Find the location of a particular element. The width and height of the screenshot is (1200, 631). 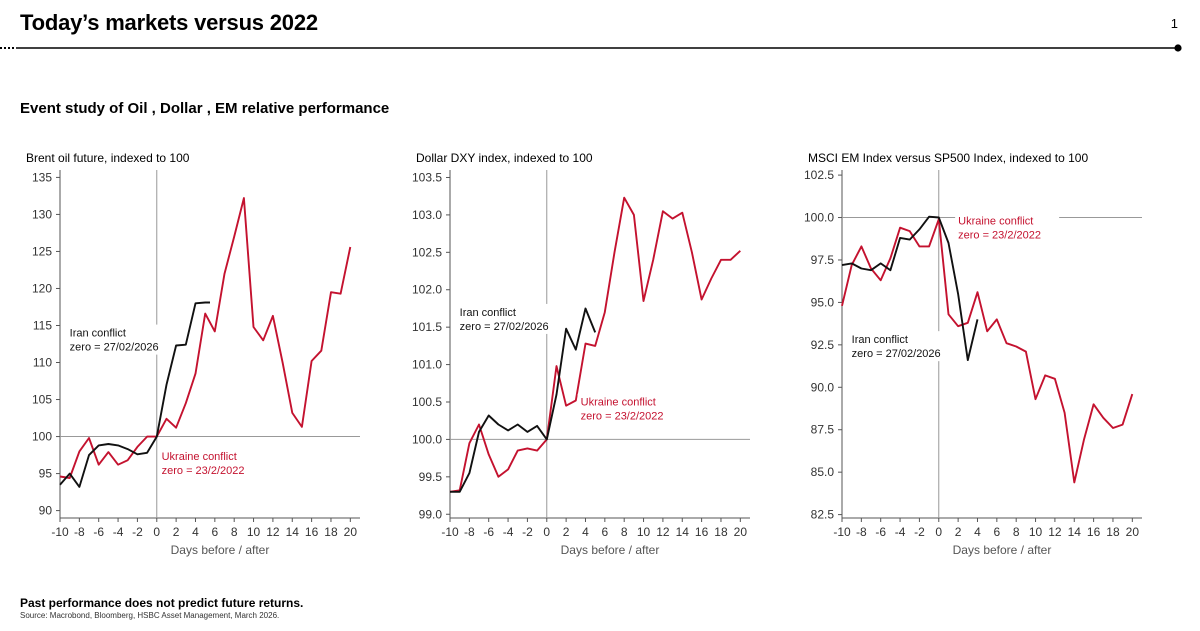

chart-title: Dollar DXY index, indexed to 100 is located at coordinates (504, 158).